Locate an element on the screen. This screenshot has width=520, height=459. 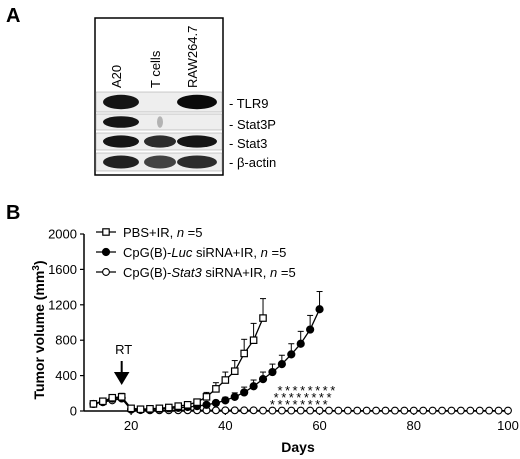
x-tick-label: 80 is located at coordinates (414, 425).